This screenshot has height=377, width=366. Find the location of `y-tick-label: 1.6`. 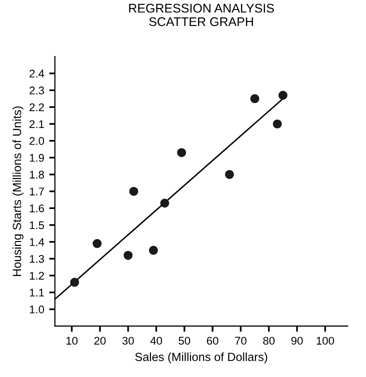

y-tick-label: 1.6 is located at coordinates (37, 208).